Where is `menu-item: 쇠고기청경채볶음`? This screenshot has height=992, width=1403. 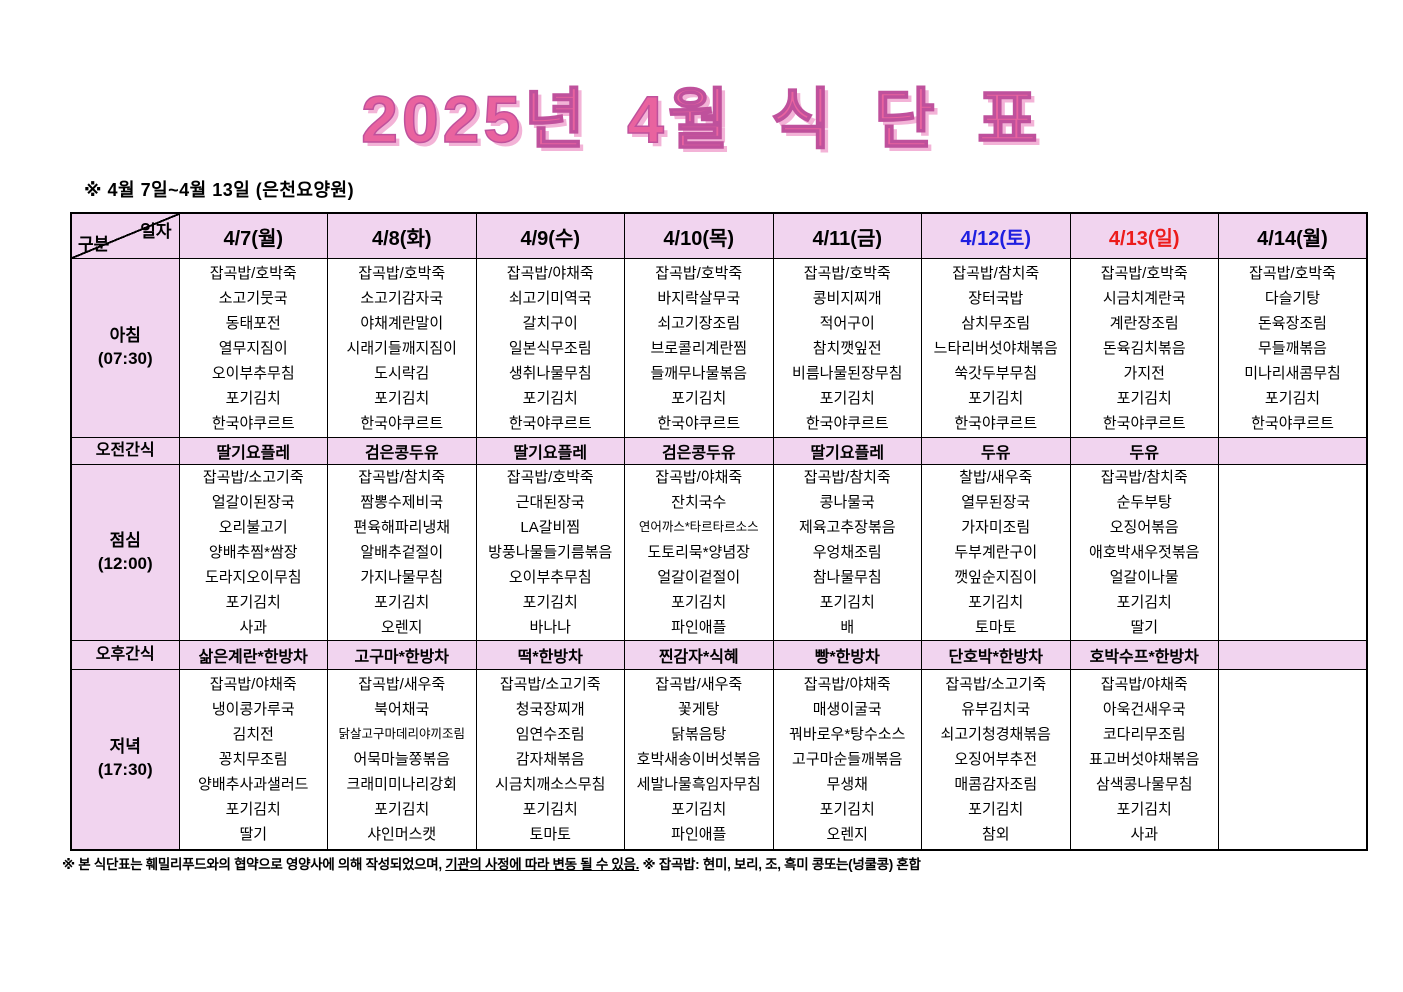 menu-item: 쇠고기청경채볶음 is located at coordinates (995, 734).